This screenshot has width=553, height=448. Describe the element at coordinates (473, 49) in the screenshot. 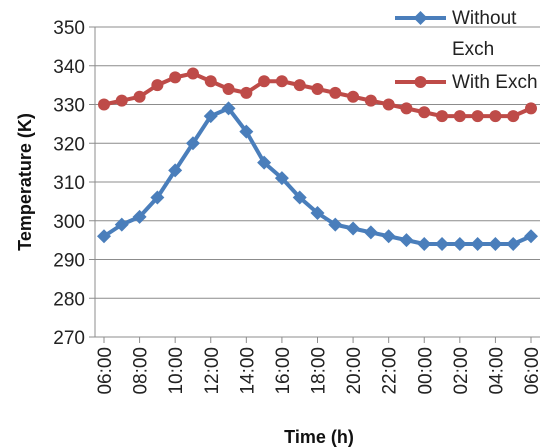

I see `legend-label-0-line-1: Exch` at that location.